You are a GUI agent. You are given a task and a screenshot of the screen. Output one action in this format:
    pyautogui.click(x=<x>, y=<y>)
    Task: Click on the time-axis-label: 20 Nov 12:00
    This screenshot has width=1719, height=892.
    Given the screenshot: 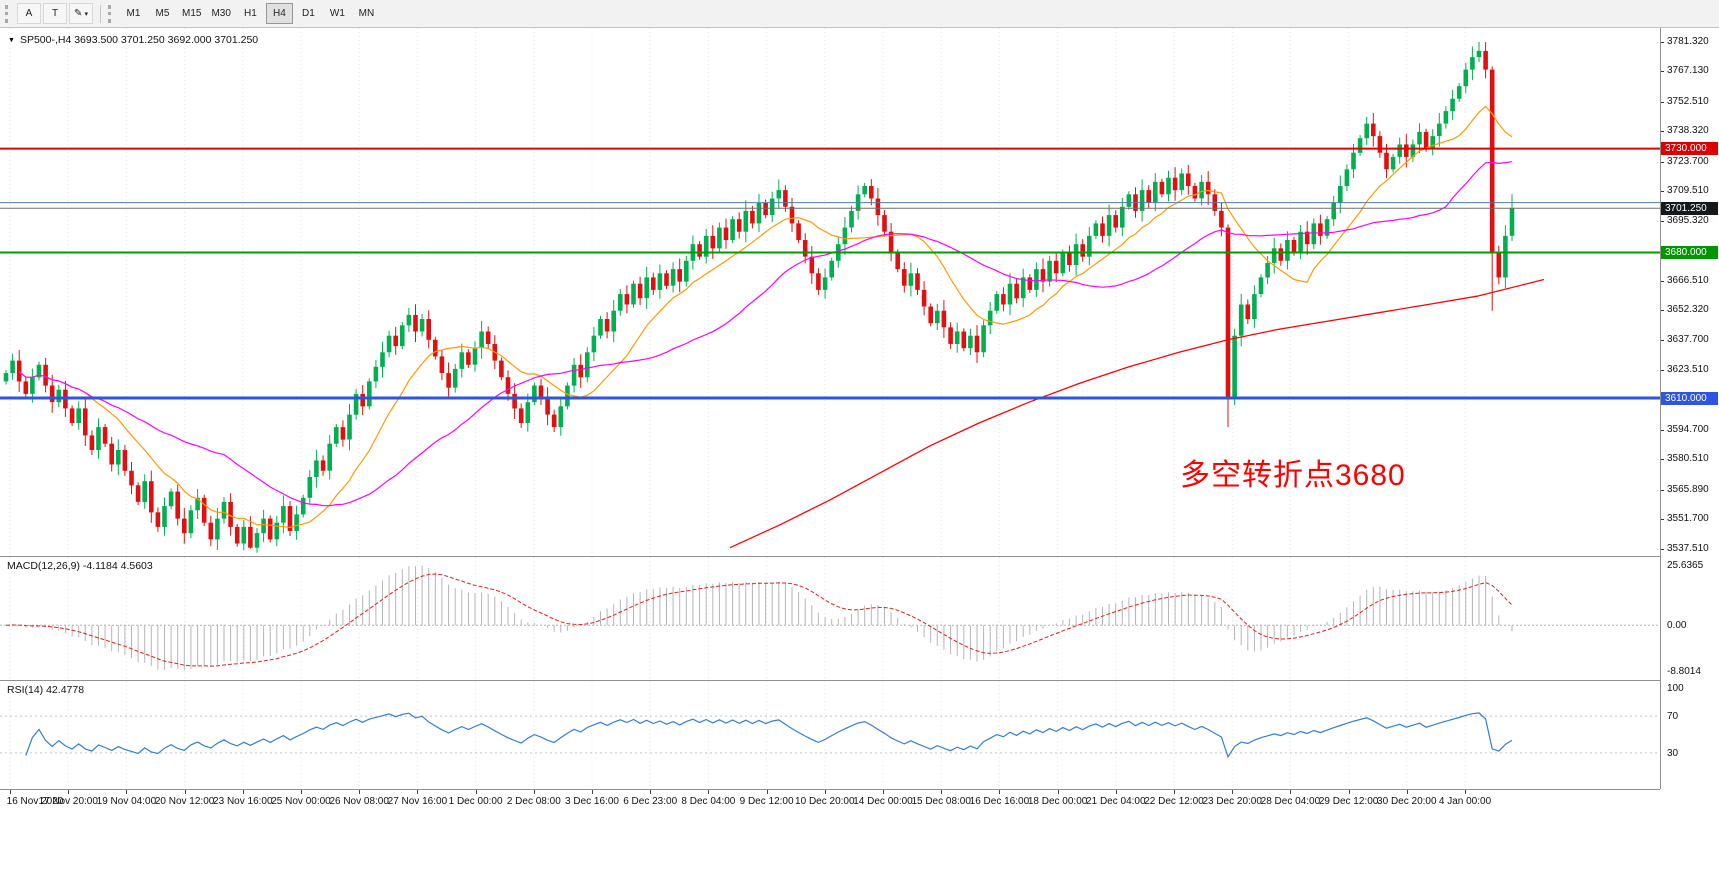 What is the action you would take?
    pyautogui.click(x=184, y=801)
    